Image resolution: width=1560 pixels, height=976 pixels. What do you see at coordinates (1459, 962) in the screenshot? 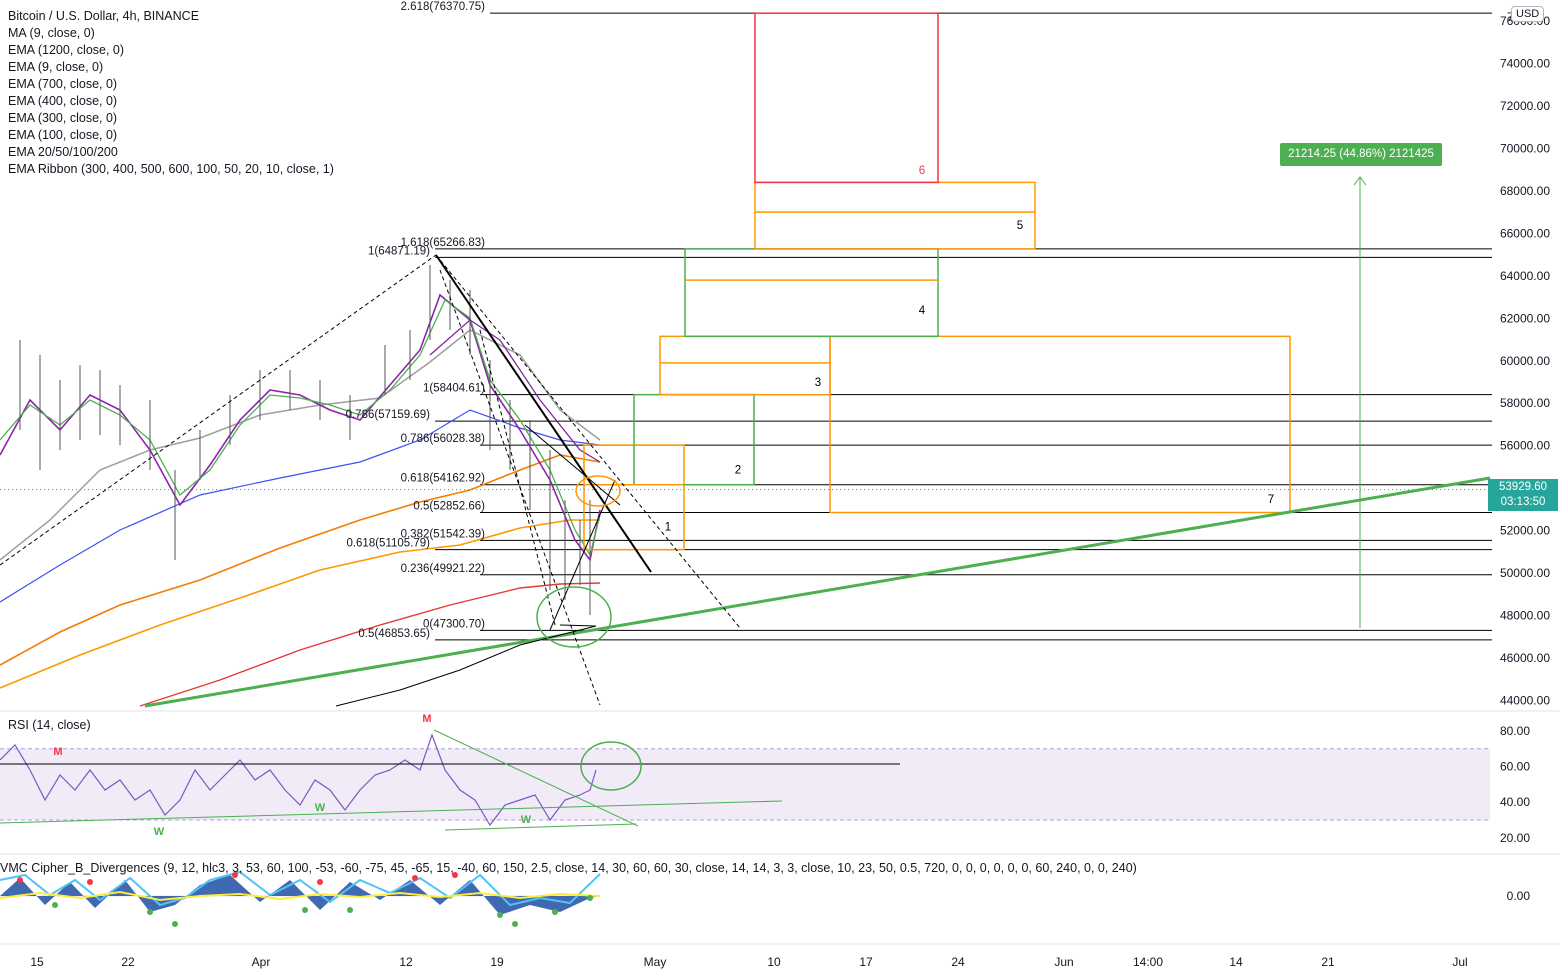
I see `x-tick-label: Jul` at bounding box center [1459, 962].